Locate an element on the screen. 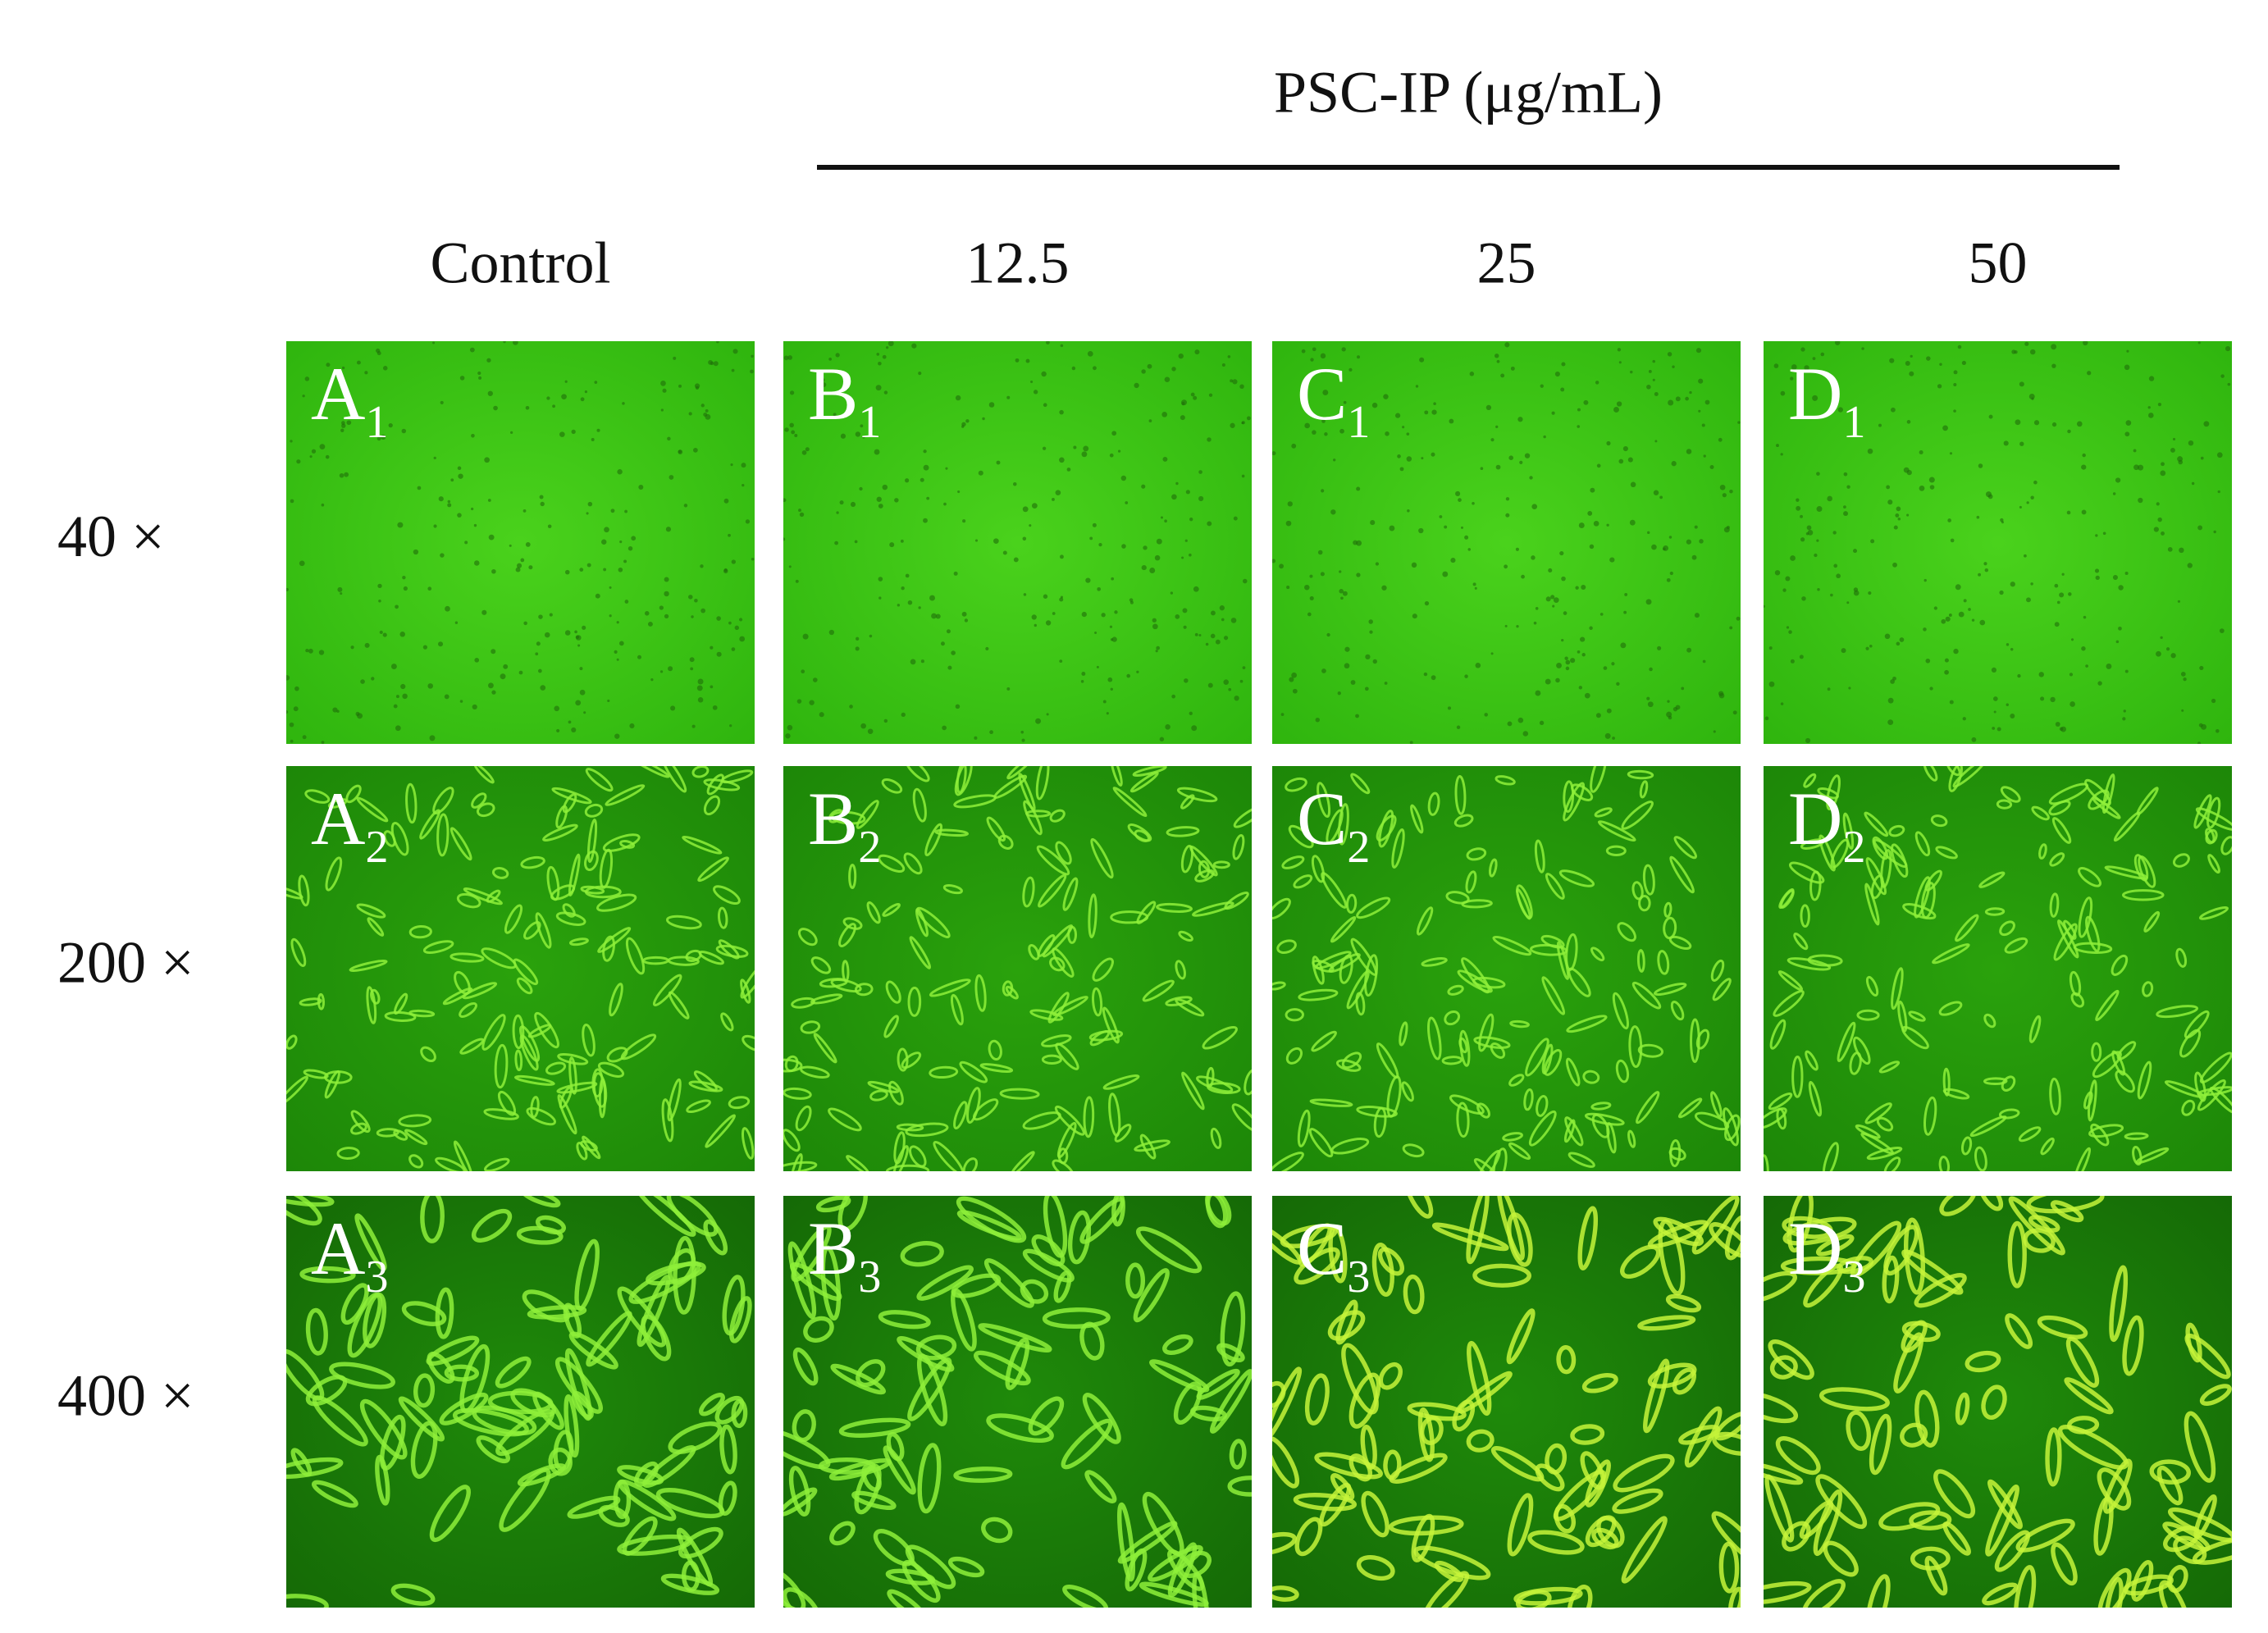 This screenshot has width=2268, height=1633. panel-label: A1 is located at coordinates (350, 400).